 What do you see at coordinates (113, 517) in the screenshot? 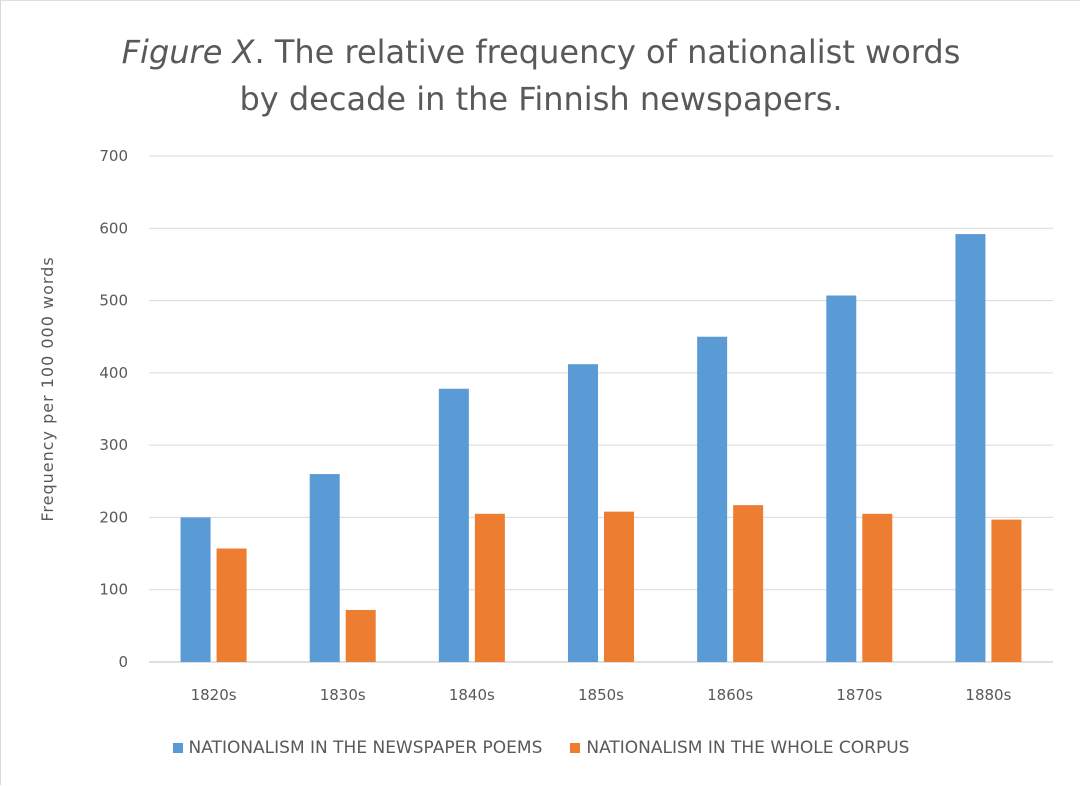
I see `y-tick-label: 200` at bounding box center [113, 517].